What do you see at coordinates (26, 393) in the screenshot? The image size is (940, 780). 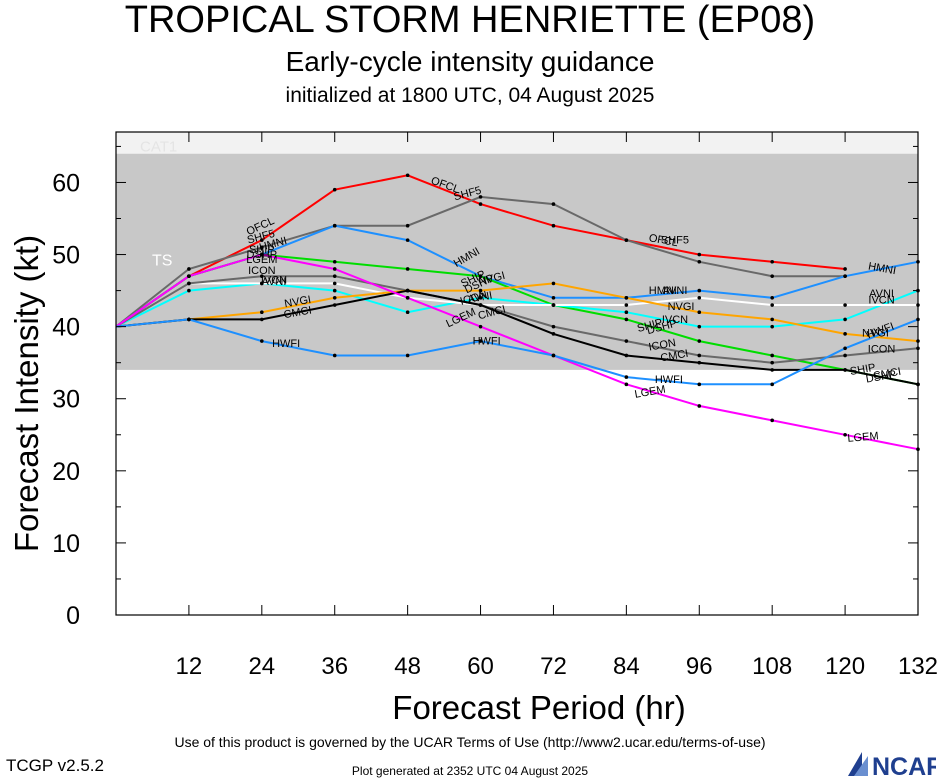 I see `y-axis-title: Forecast Intensity (kt)` at bounding box center [26, 393].